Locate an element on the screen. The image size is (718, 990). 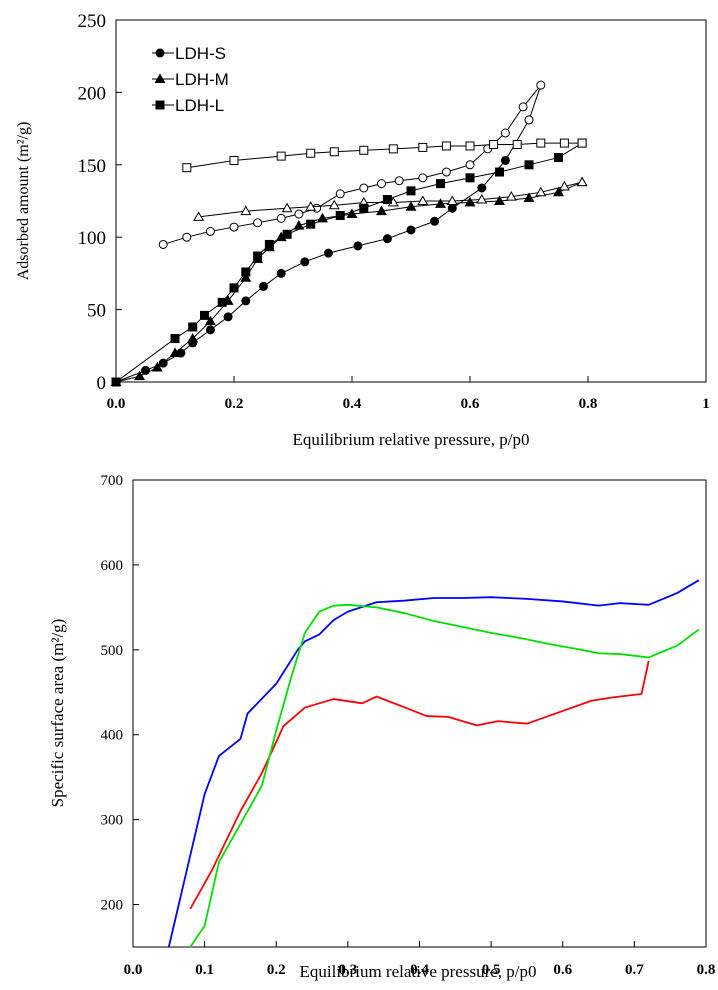
x-tick-label: 0.5 is located at coordinates (491, 970).